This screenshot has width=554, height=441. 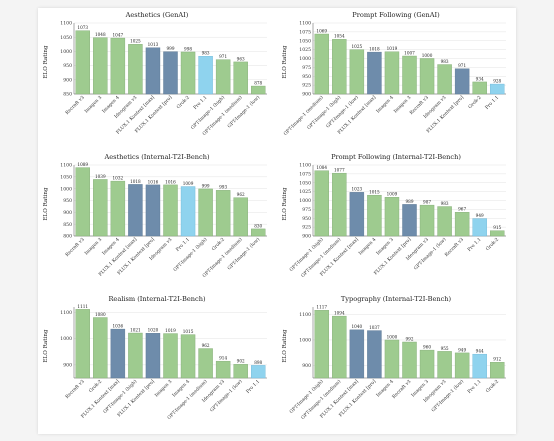 I want to click on bar-value-label: 1009, so click(x=188, y=183).